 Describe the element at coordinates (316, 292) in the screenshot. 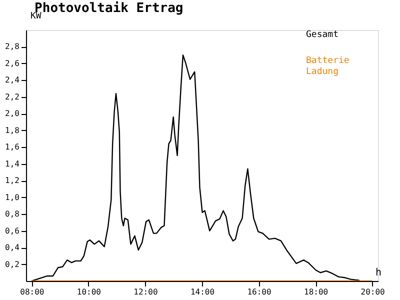

I see `x-tick-label: 18:00` at that location.